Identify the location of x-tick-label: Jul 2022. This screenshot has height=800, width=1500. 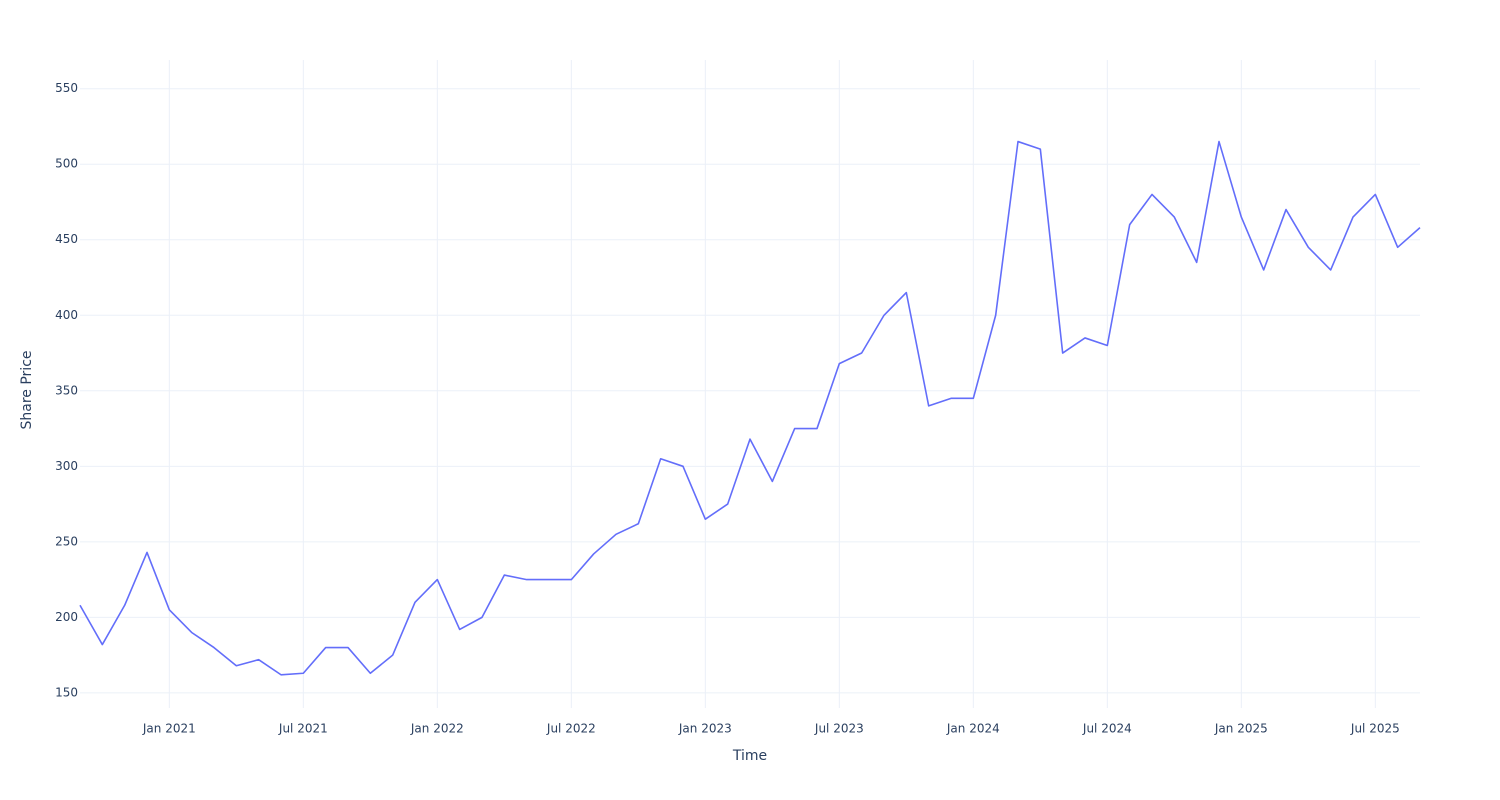
(571, 729).